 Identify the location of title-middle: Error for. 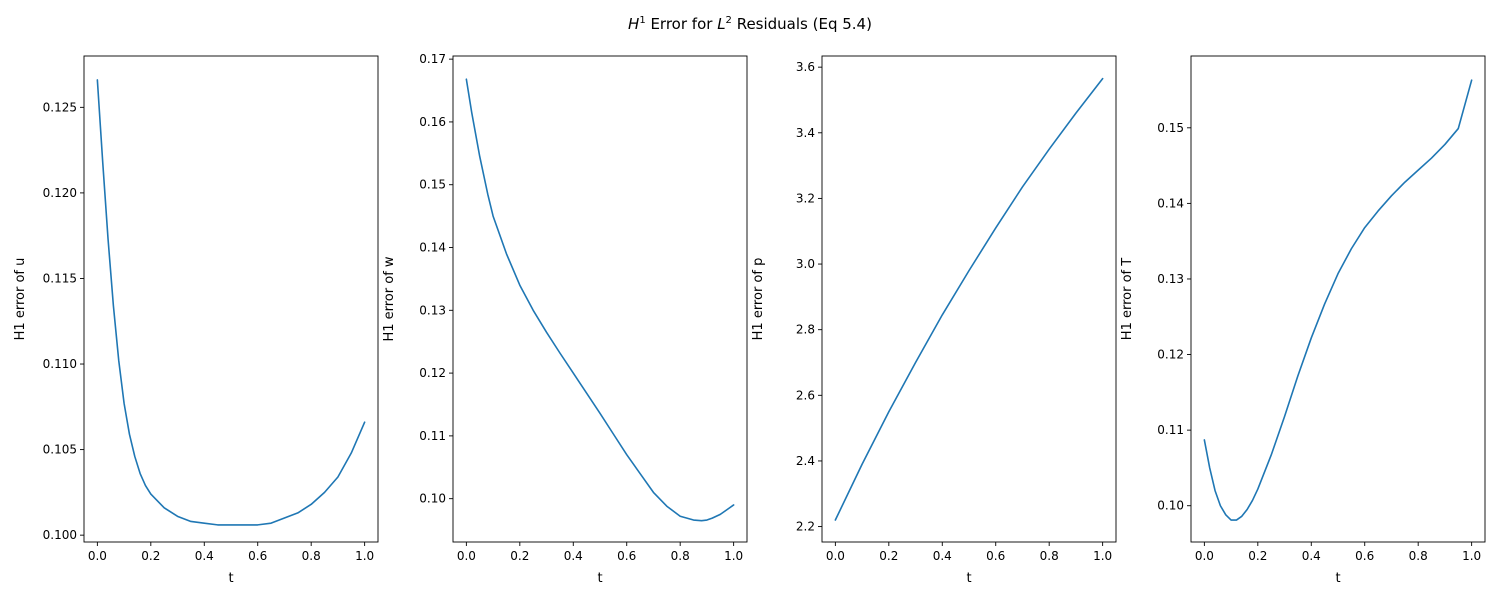
(682, 24).